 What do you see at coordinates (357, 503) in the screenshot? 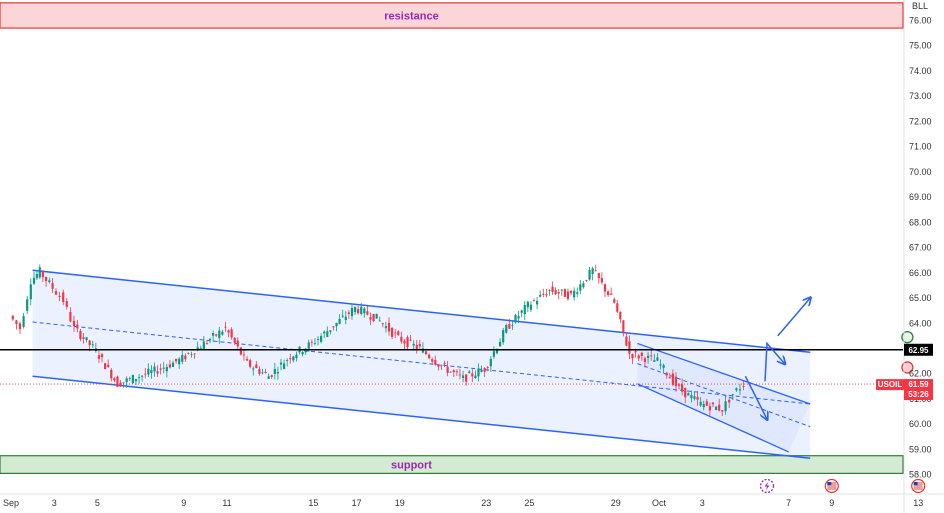
I see `x-tick-label: 17` at bounding box center [357, 503].